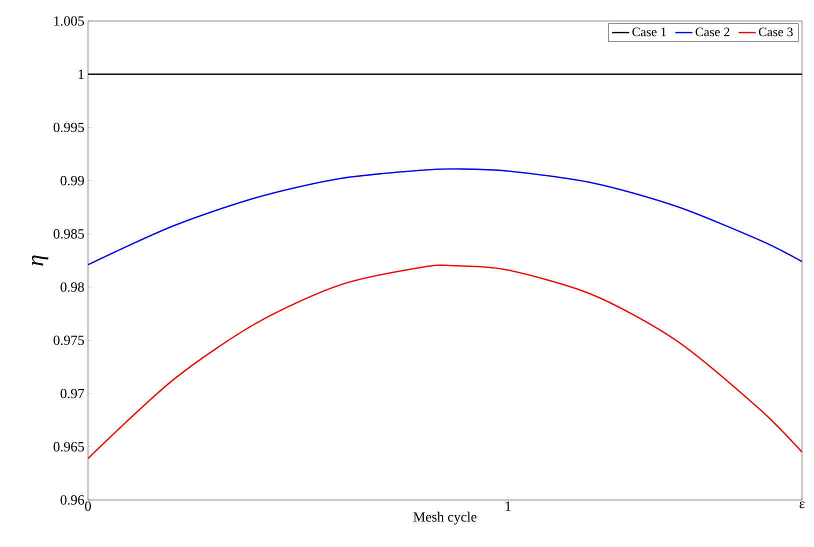 This screenshot has height=547, width=814. What do you see at coordinates (69, 127) in the screenshot?
I see `y-tick-label: 0.995` at bounding box center [69, 127].